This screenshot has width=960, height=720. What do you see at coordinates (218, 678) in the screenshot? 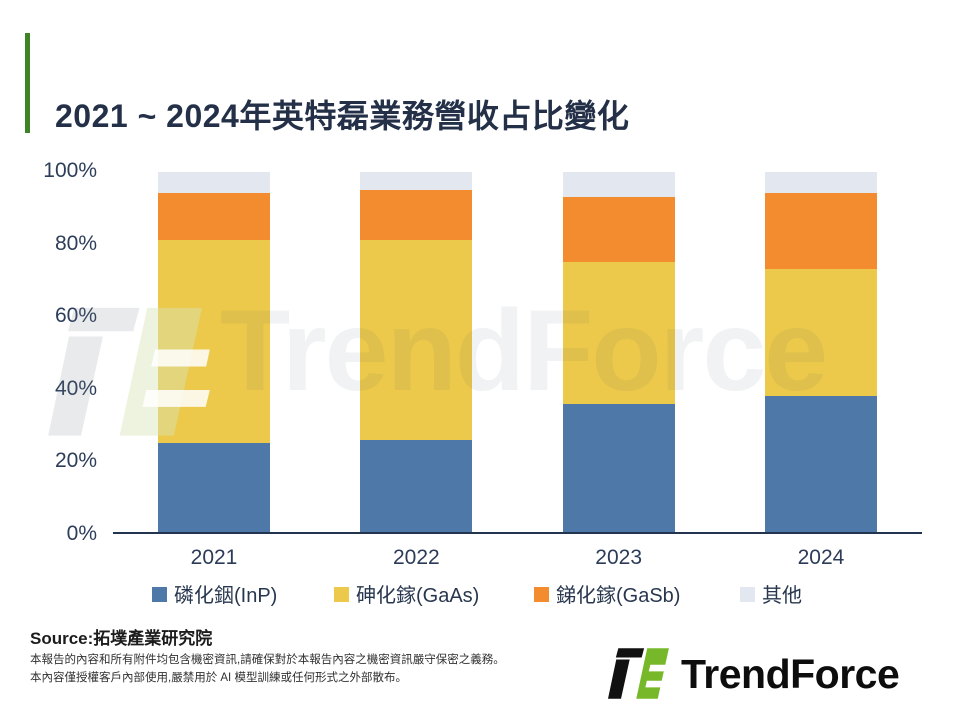
I see `disclaimer-line-2: 本內容僅授權客戶內部使用,嚴禁用於 AI 模型訓練或任何形式之外部散布。` at bounding box center [218, 678].